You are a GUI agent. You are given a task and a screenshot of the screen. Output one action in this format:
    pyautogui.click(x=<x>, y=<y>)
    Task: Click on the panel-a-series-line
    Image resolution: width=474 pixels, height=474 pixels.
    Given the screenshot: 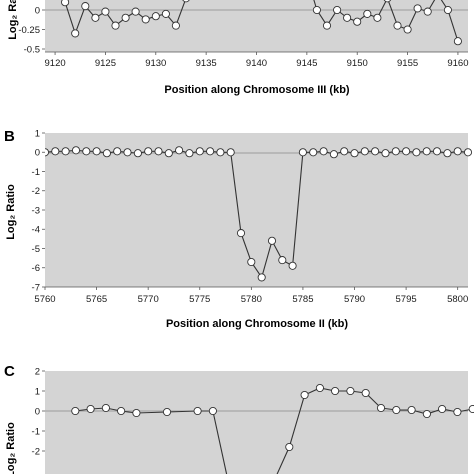 What is the action you would take?
    pyautogui.click(x=386, y=21)
    